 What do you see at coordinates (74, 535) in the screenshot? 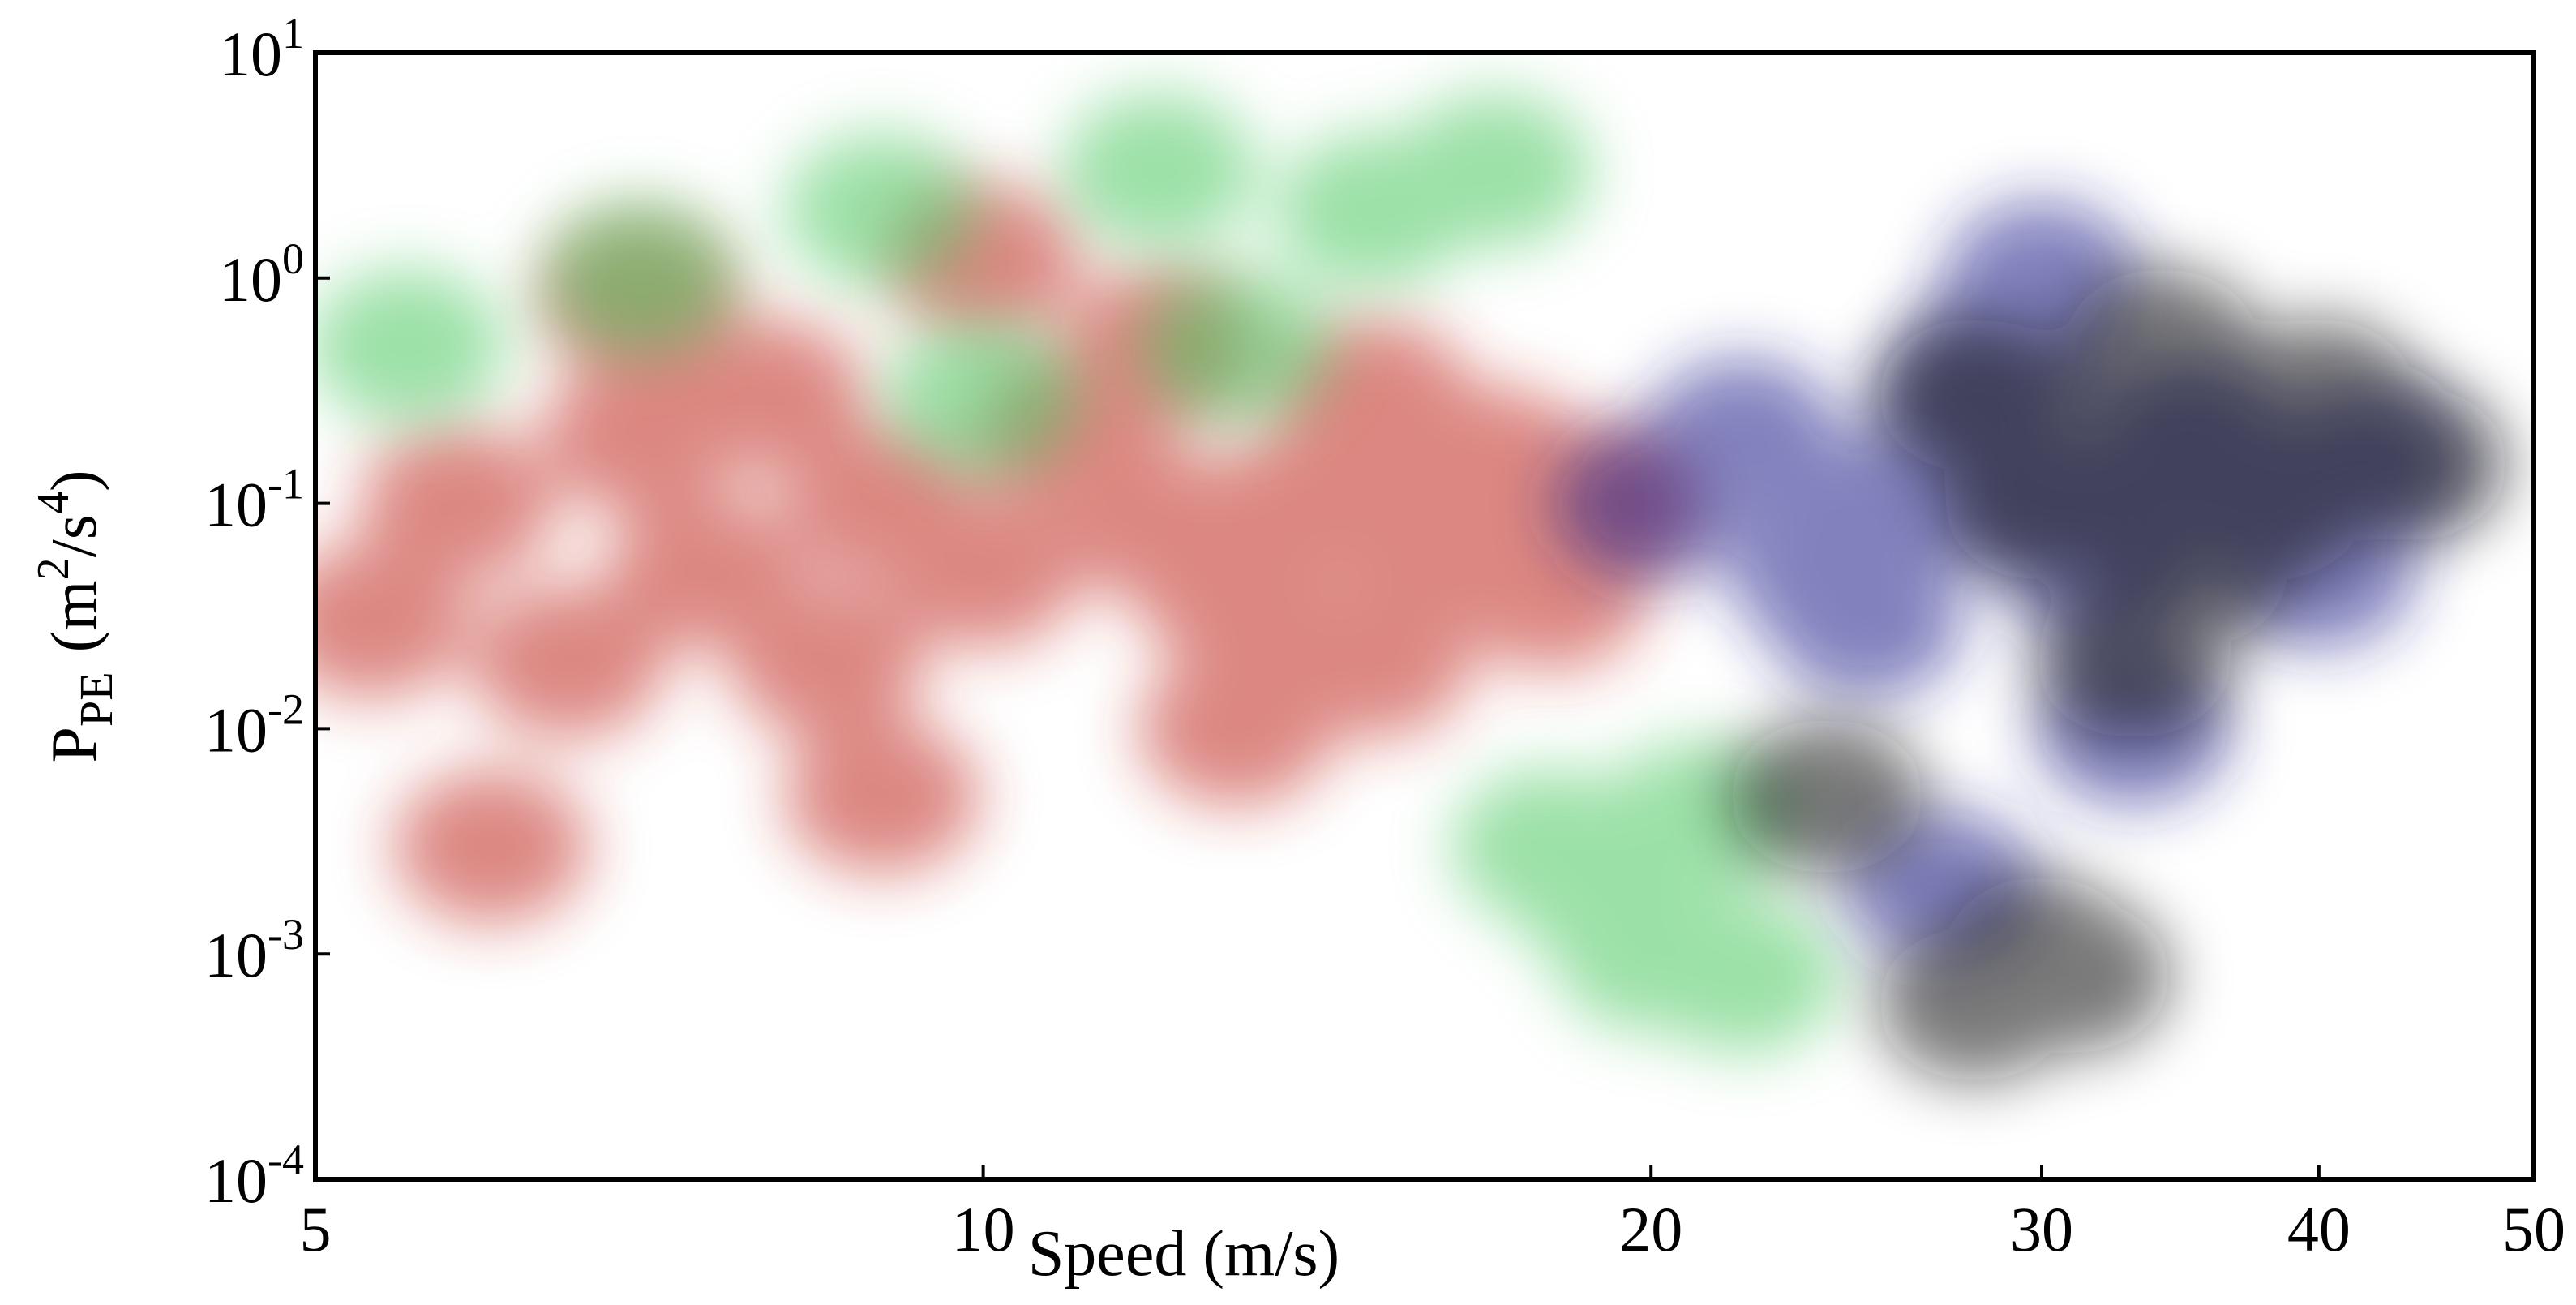
I see `y-label-mid: /s` at bounding box center [74, 535].